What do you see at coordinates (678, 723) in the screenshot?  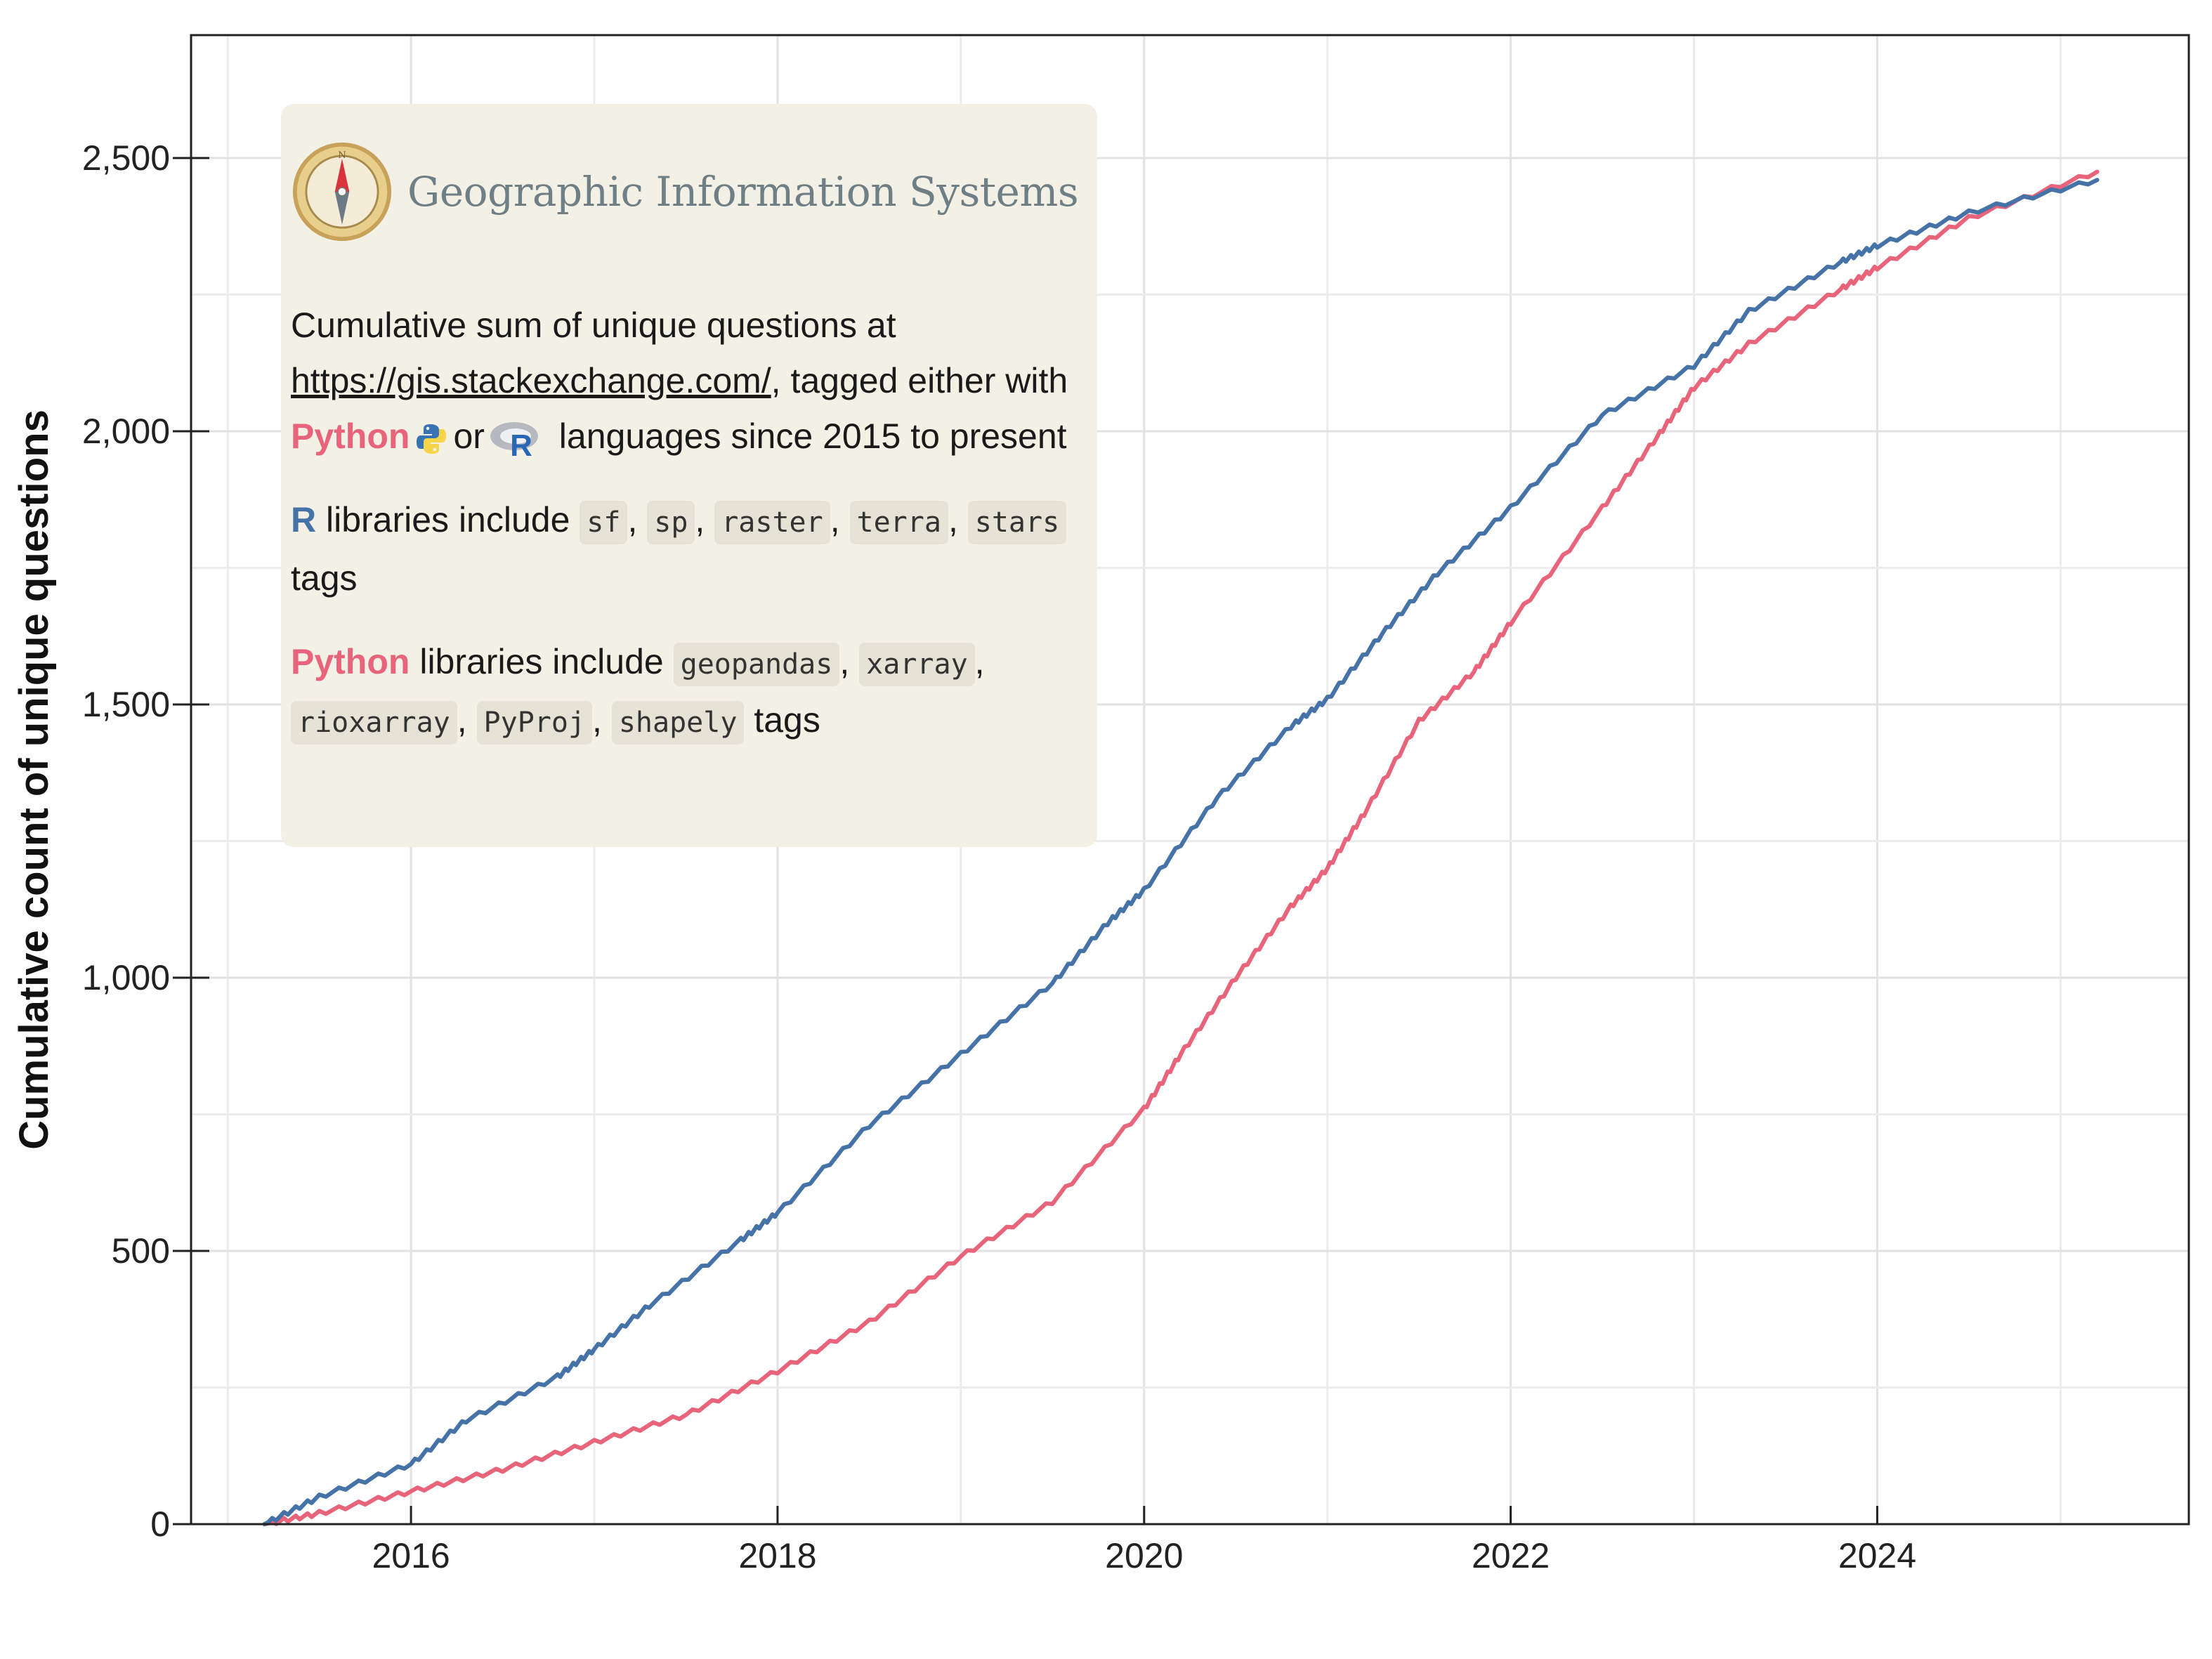 I see `tag-shapely: shapely` at bounding box center [678, 723].